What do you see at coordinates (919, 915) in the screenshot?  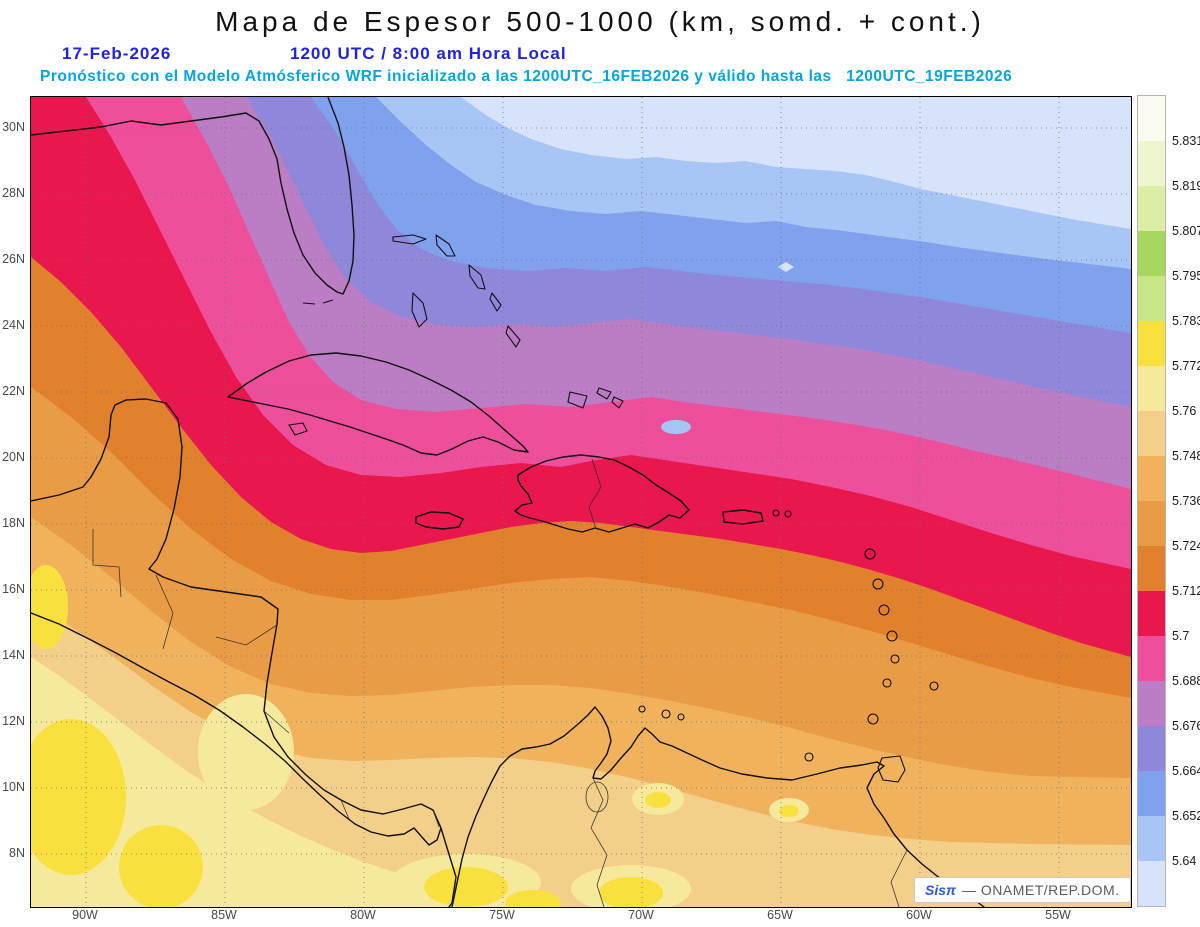 I see `lon-label: 60W` at bounding box center [919, 915].